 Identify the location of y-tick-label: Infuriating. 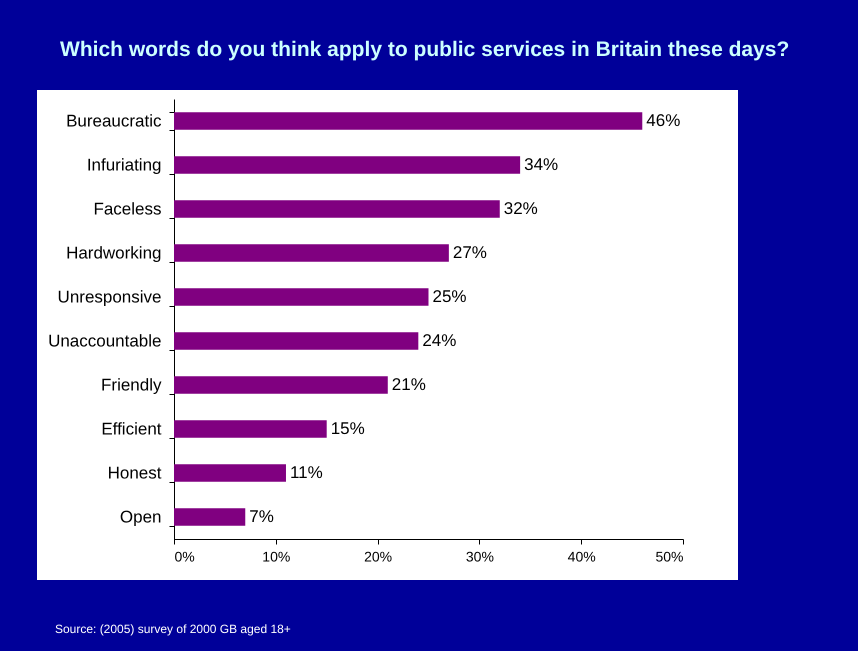
(124, 165).